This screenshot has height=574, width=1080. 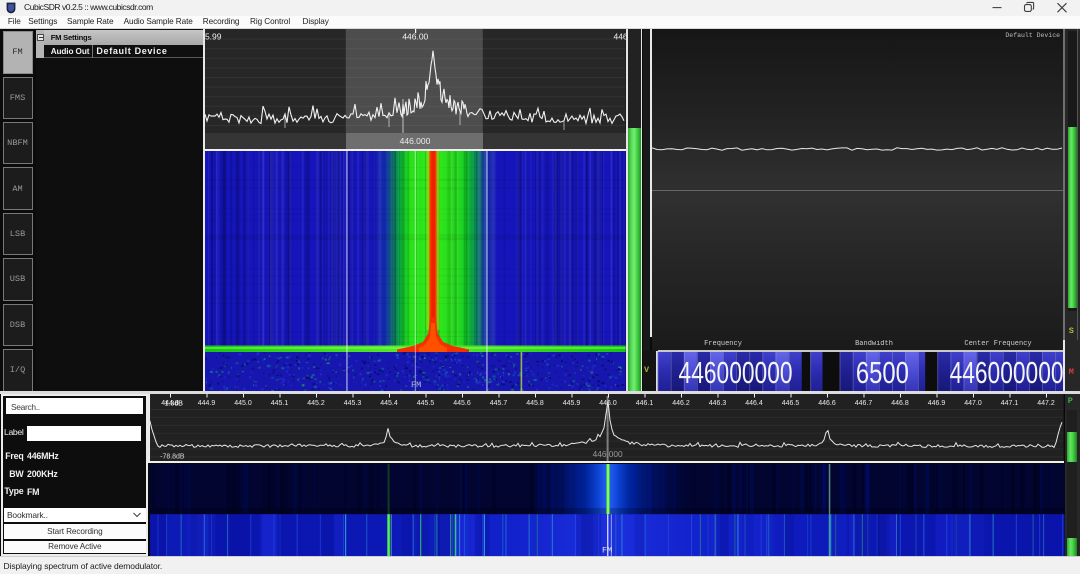 What do you see at coordinates (463, 403) in the screenshot?
I see `svg-text: 445.6` at bounding box center [463, 403].